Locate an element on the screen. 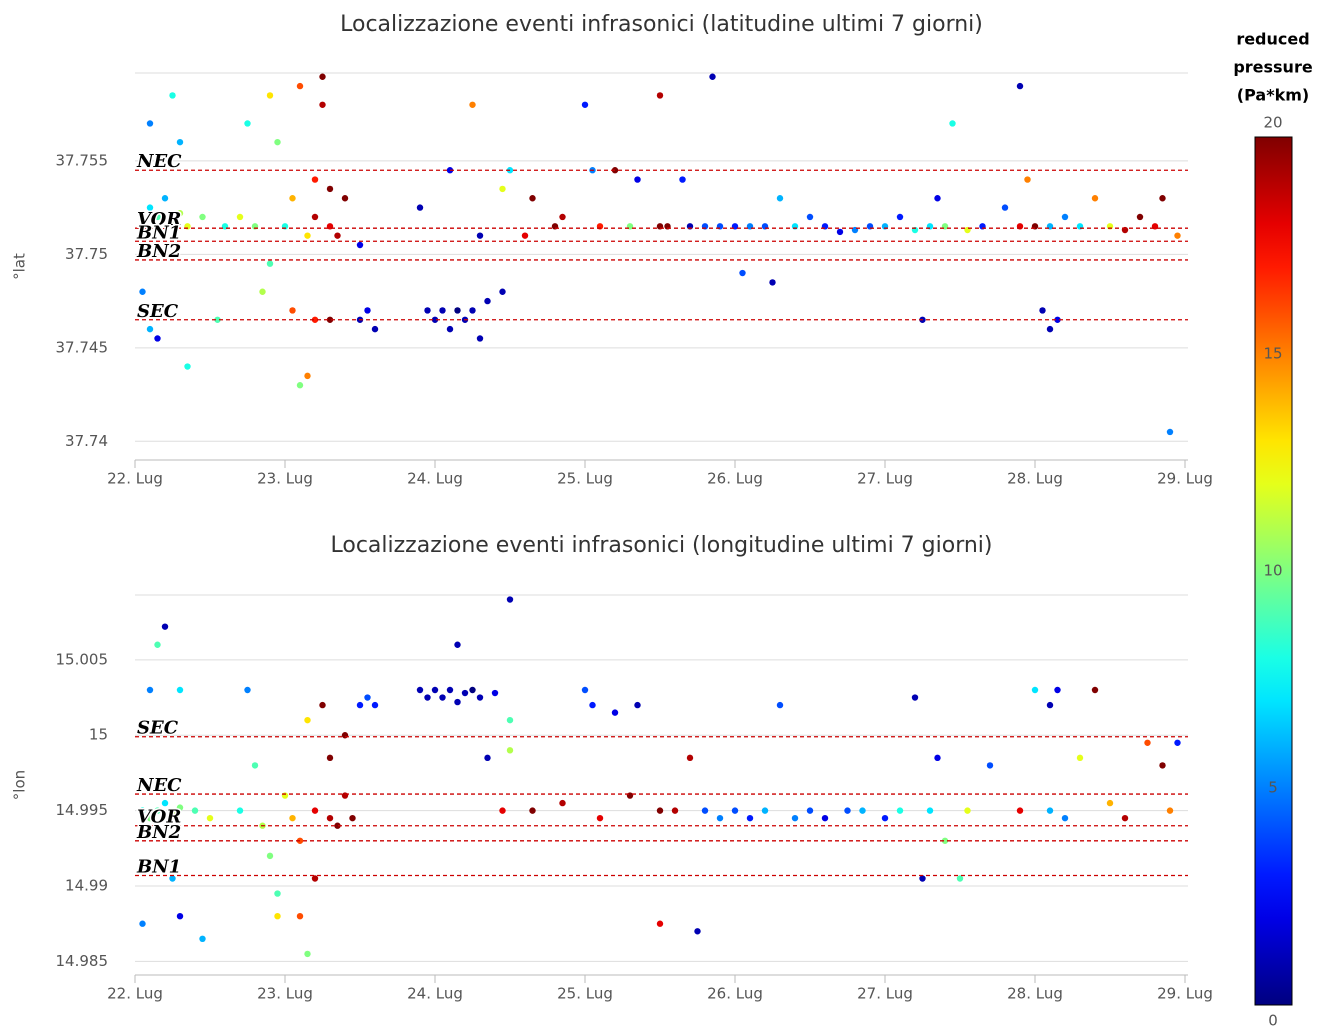 This screenshot has width=1339, height=1030. y-tick-label: 15.005 is located at coordinates (82, 659).